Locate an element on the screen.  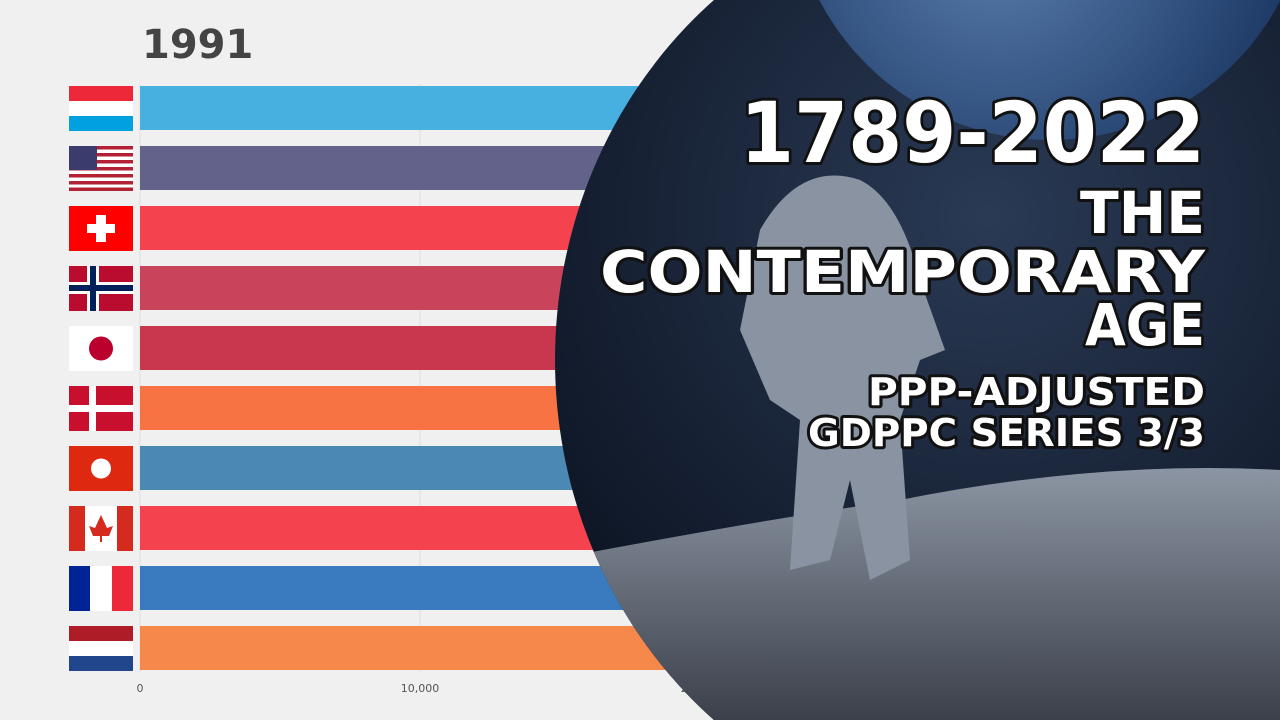
flags is located at coordinates (101, 378).